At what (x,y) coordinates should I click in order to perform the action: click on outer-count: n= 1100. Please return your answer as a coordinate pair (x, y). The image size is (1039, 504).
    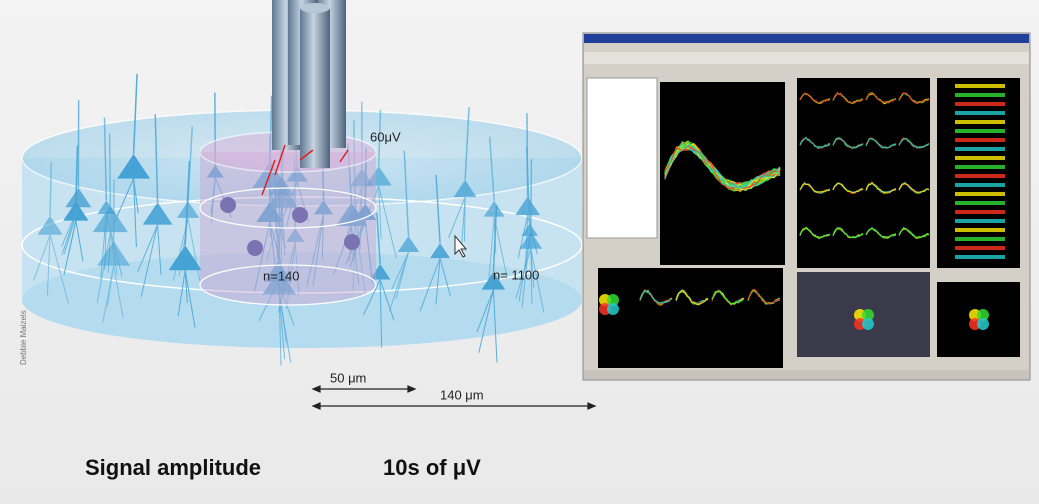
    Looking at the image, I should click on (516, 274).